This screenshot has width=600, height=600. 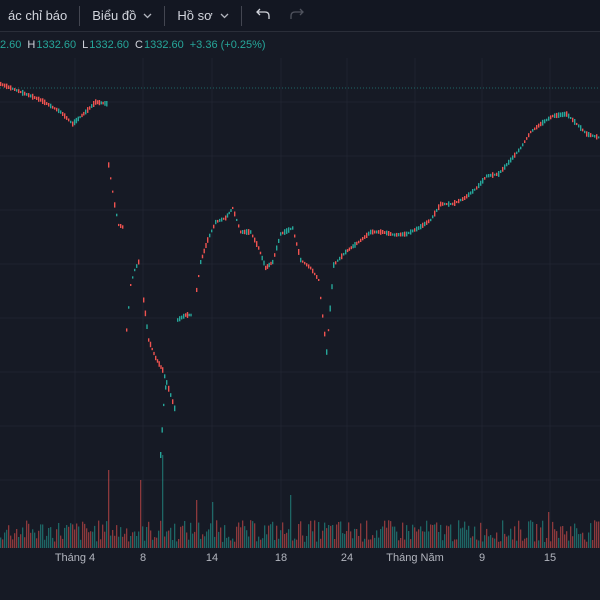 I want to click on chart-type-label: Biểu đồ, so click(x=114, y=15).